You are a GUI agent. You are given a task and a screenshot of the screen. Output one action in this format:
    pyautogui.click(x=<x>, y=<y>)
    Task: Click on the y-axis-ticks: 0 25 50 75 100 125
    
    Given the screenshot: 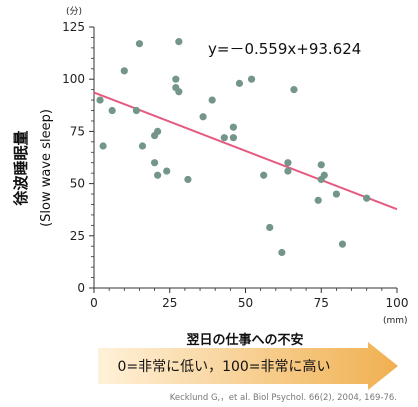 What is the action you would take?
    pyautogui.click(x=78, y=157)
    